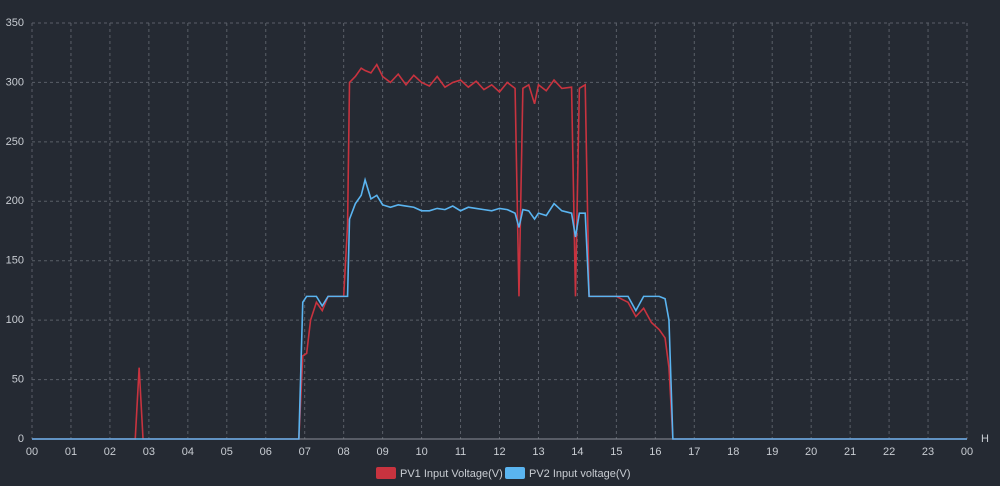  Describe the element at coordinates (850, 452) in the screenshot. I see `x-tick-label: 21` at that location.